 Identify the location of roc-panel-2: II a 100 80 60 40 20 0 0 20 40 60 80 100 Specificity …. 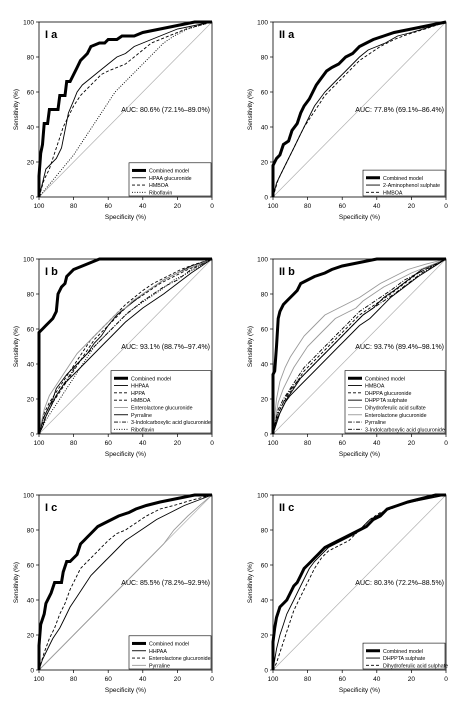
(347, 121).